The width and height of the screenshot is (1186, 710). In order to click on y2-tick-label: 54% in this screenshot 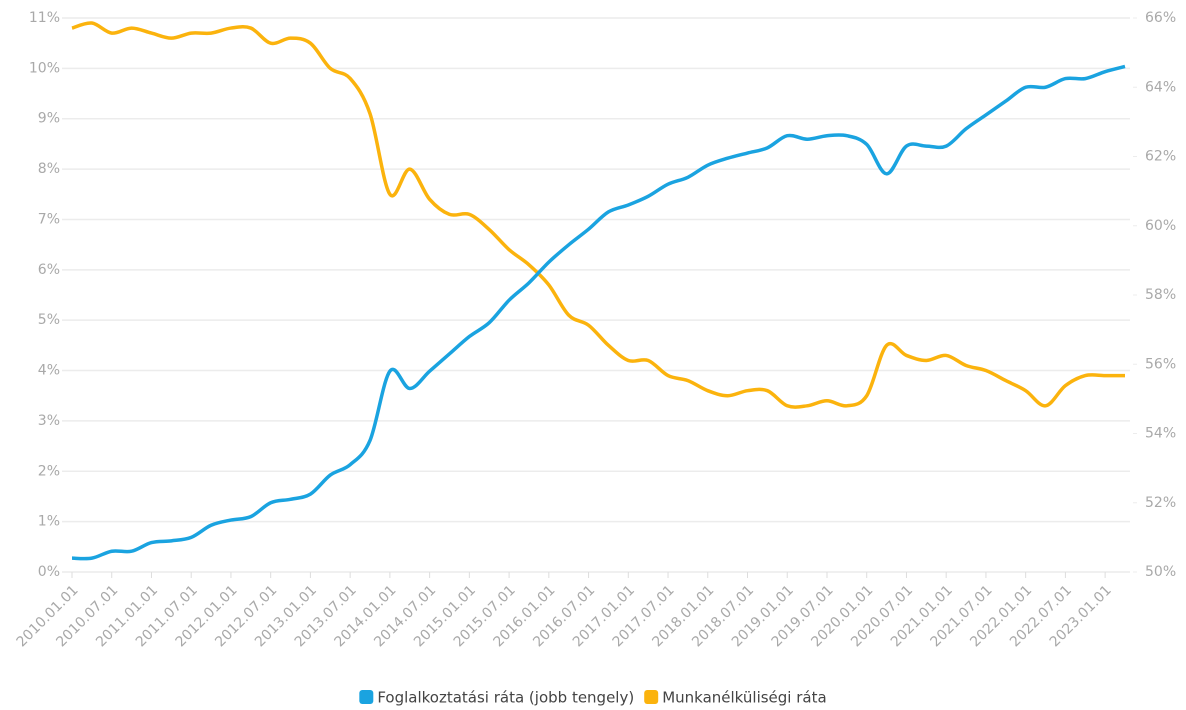, I will do `click(1160, 434)`.